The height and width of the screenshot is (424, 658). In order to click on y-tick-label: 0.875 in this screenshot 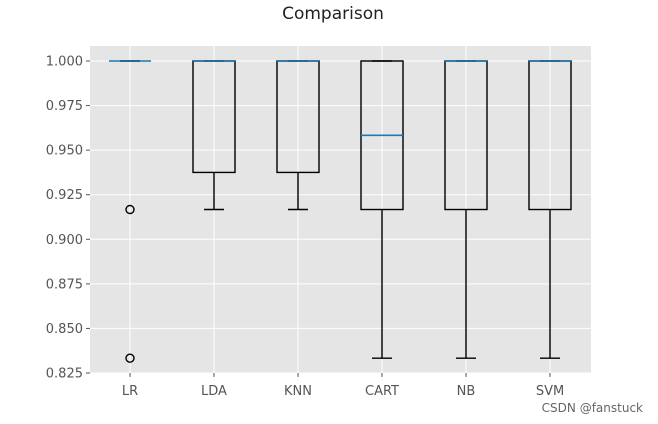, I will do `click(64, 284)`.